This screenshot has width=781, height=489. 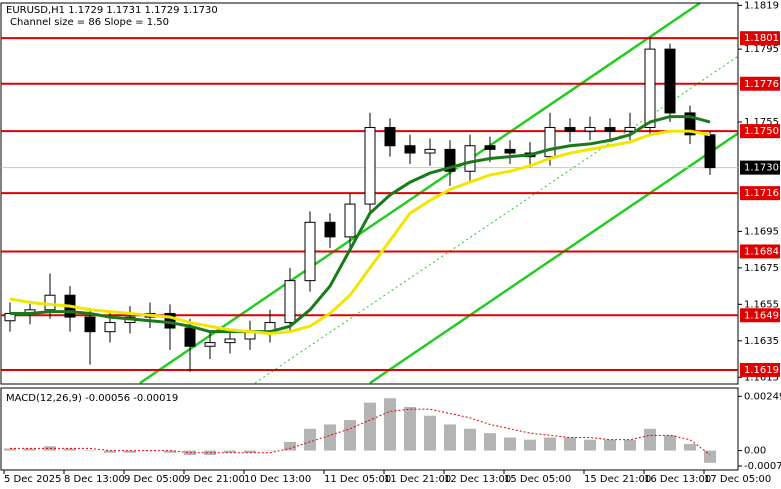 What do you see at coordinates (677, 479) in the screenshot?
I see `x-tick-label: 16 Dec 13:00` at bounding box center [677, 479].